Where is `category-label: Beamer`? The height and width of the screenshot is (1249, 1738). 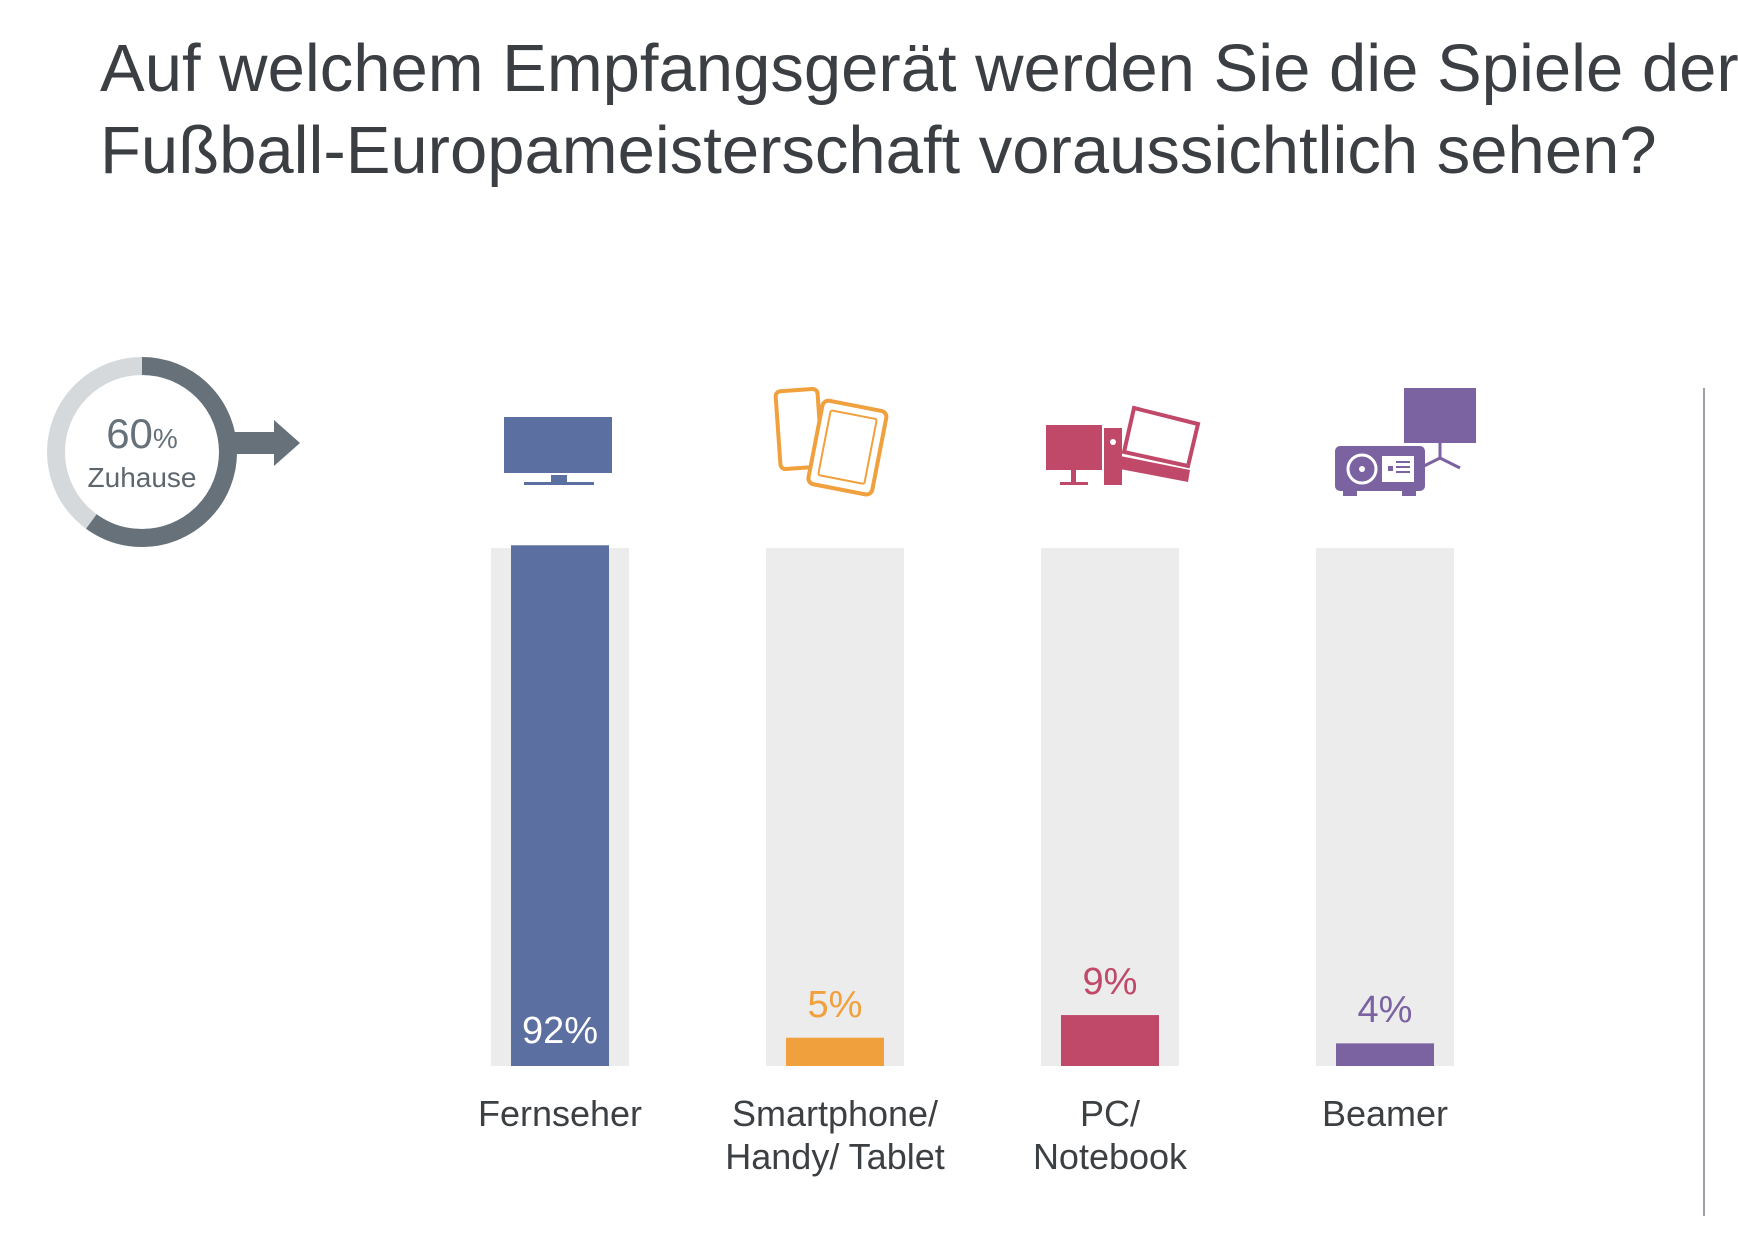 category-label: Beamer is located at coordinates (1385, 1113).